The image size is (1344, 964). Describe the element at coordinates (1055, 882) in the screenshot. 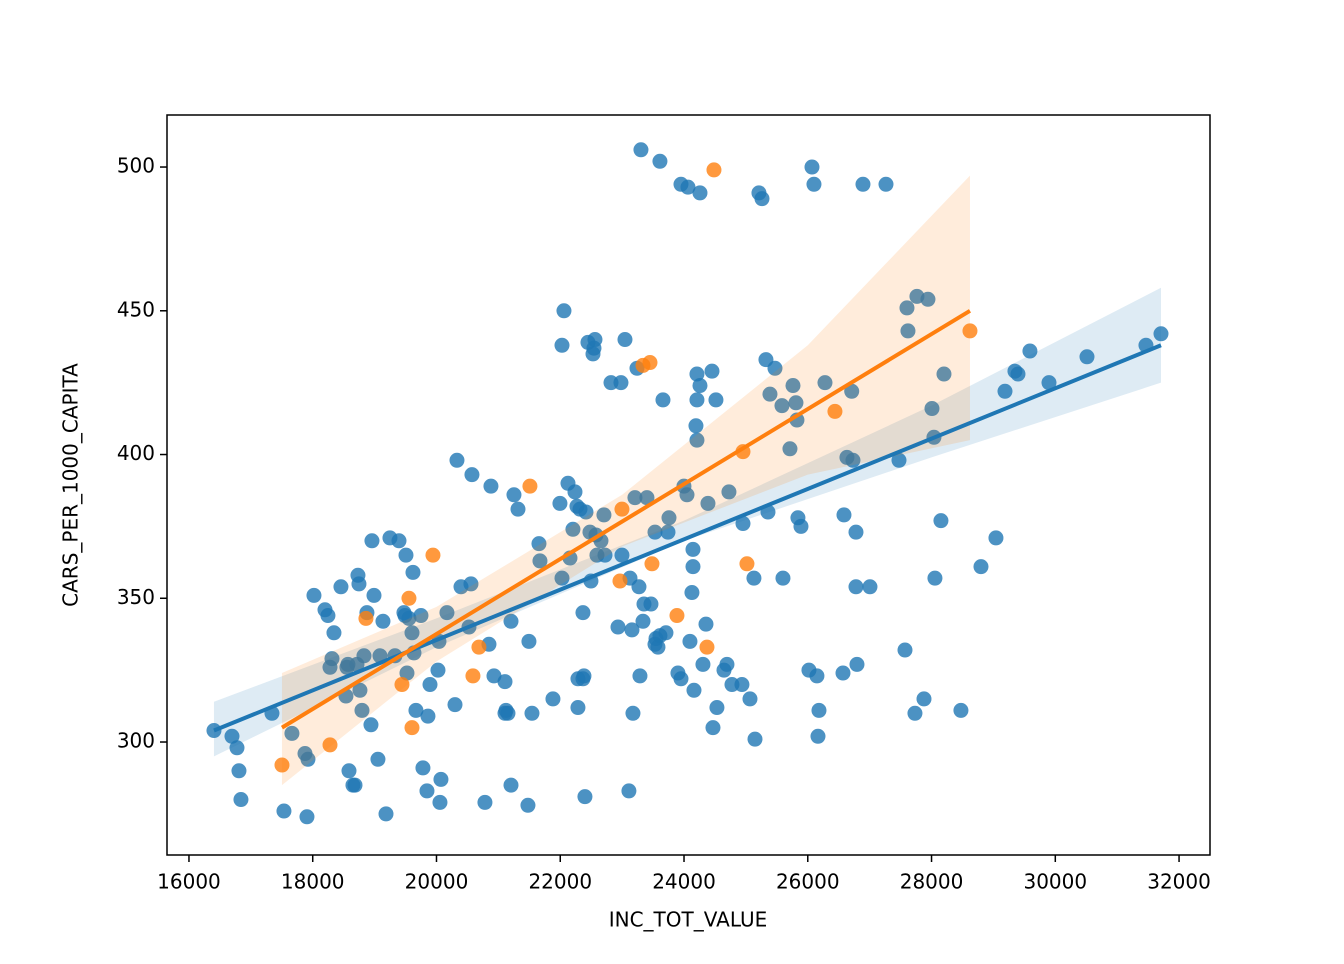

I see `x-tick-label: 30000` at that location.